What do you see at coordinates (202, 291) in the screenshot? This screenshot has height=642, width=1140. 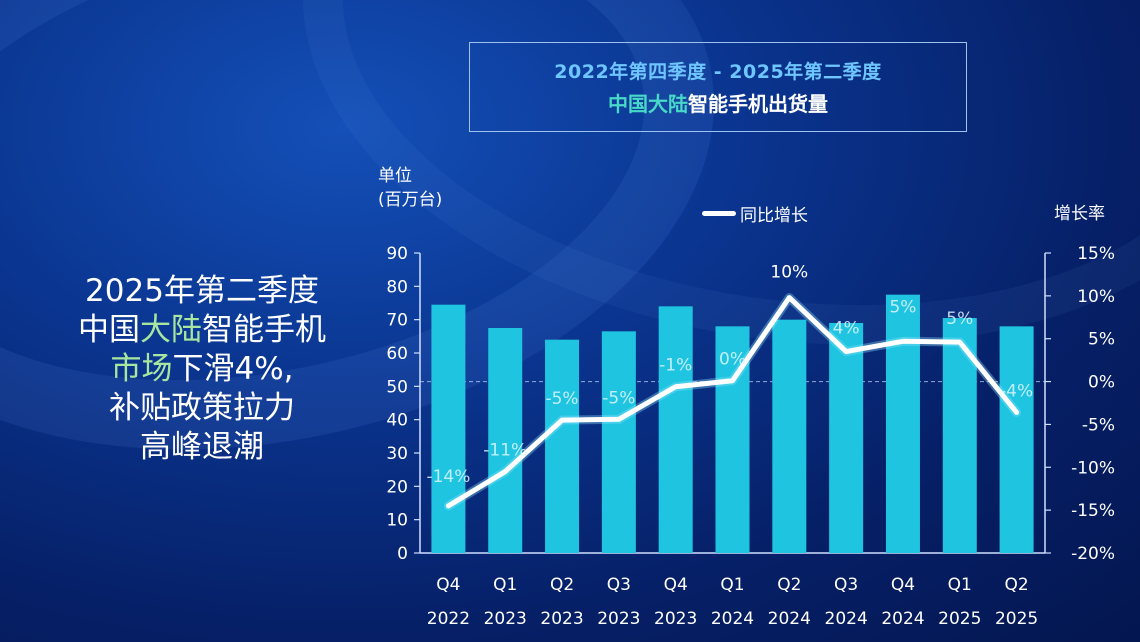 I see `headline-line-1: 2025年第二季度` at bounding box center [202, 291].